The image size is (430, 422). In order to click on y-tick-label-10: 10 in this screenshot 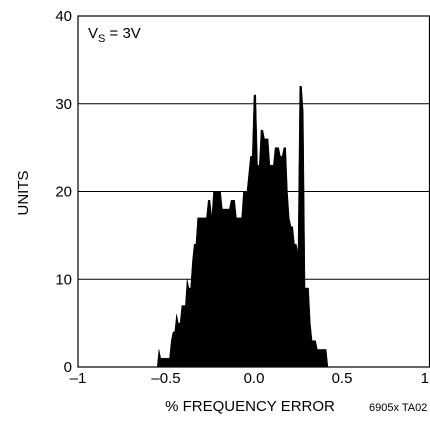, I will do `click(63, 279)`.